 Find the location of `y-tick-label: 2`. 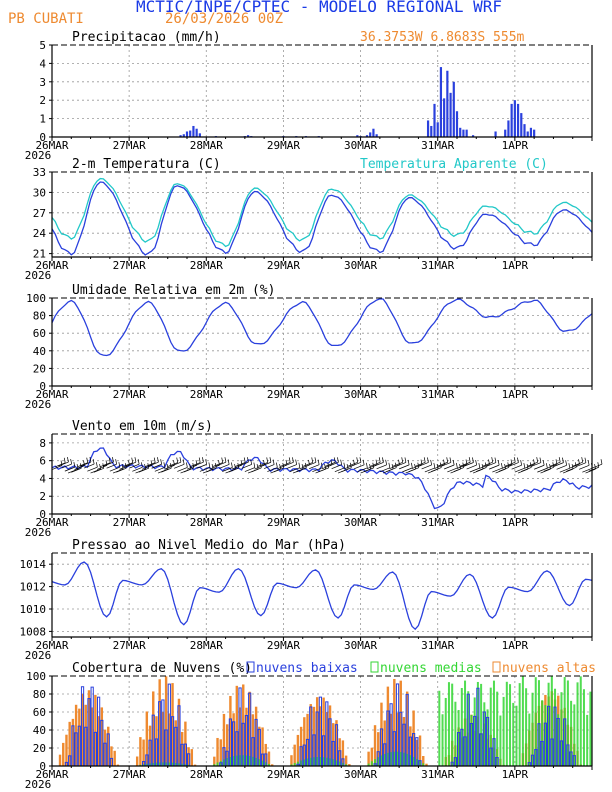

y-tick-label: 2 is located at coordinates (42, 496).